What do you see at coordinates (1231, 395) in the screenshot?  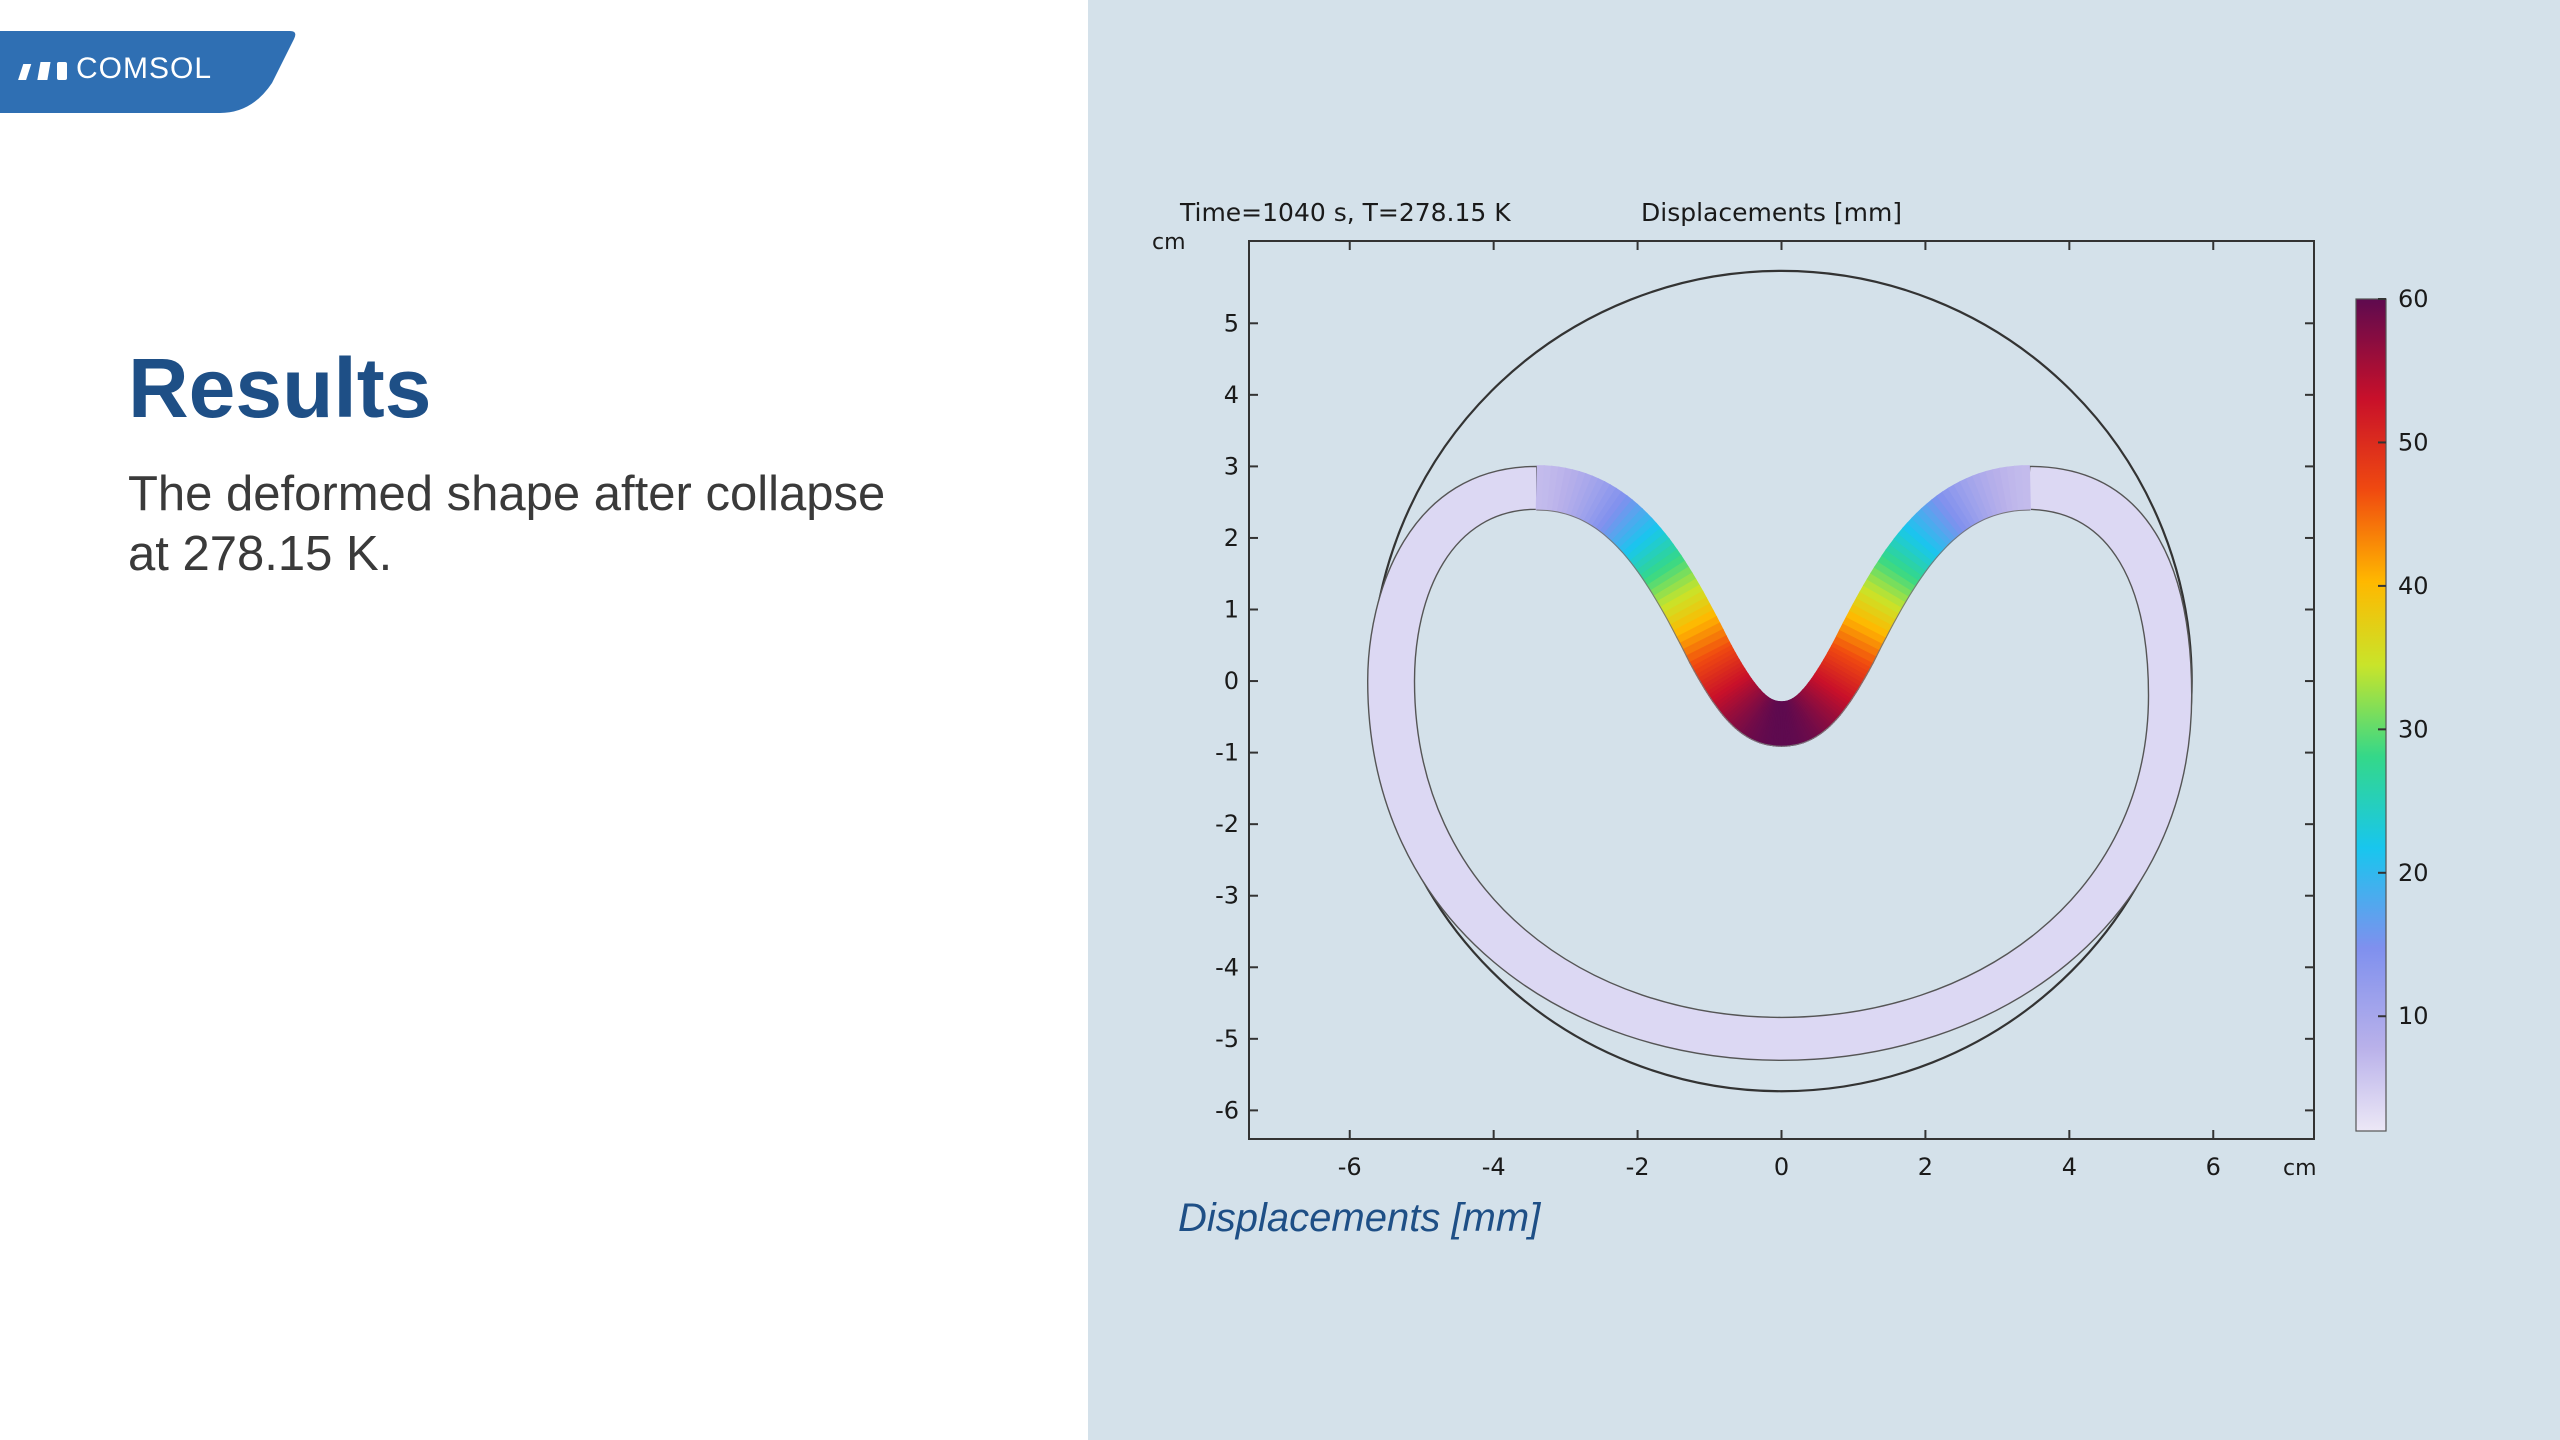 I see `y-tick-label: 4` at bounding box center [1231, 395].